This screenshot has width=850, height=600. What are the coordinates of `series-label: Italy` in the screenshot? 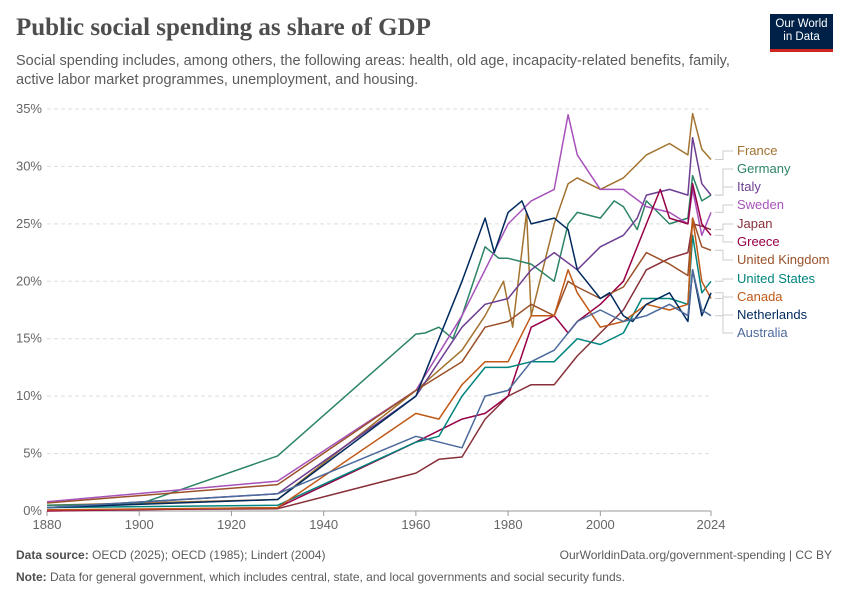 It's located at (749, 186).